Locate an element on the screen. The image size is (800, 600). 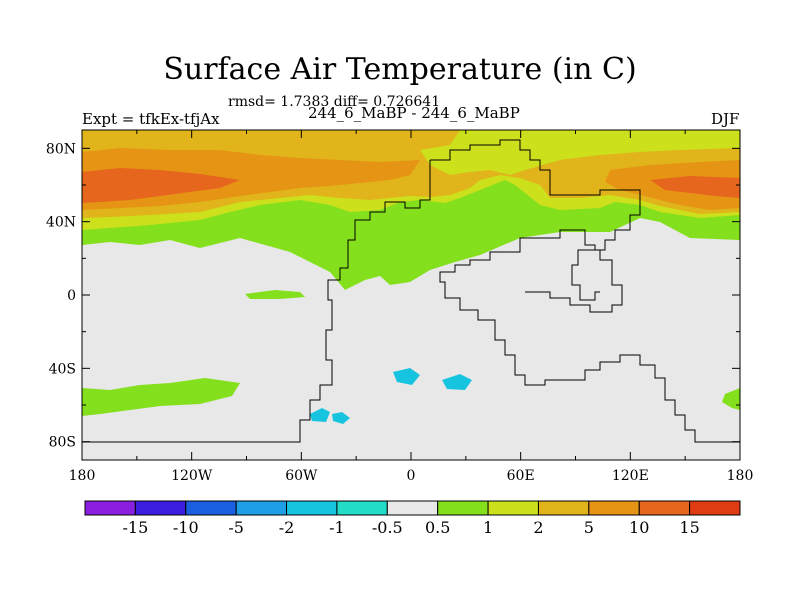
field-contour-green-tropics is located at coordinates (275, 294).